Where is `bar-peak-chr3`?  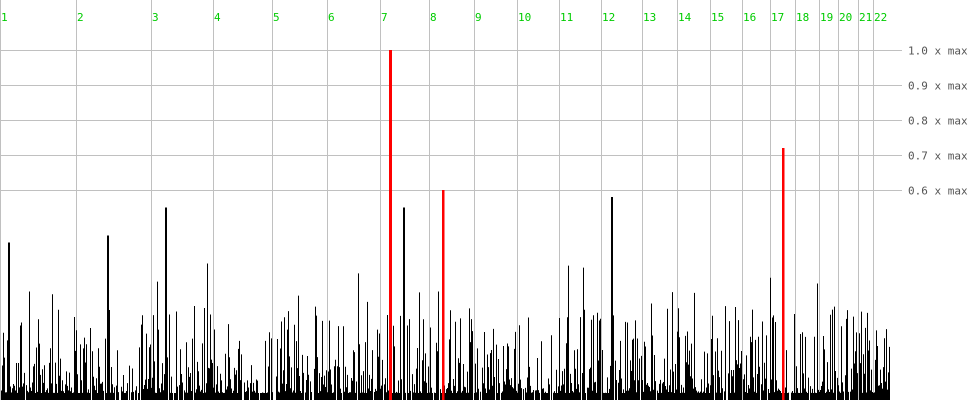 bar-peak-chr3 is located at coordinates (166, 303).